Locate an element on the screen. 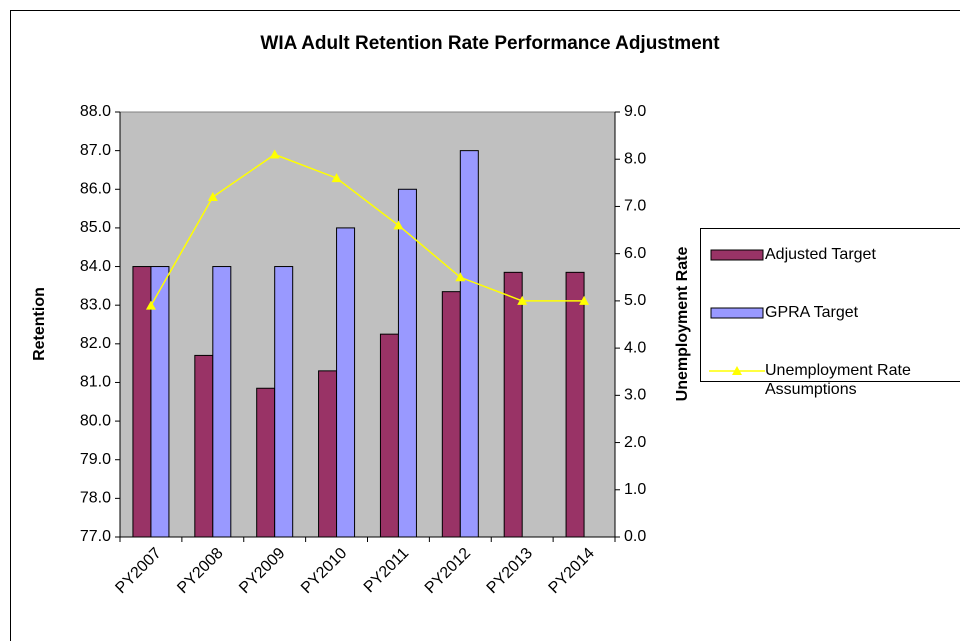 This screenshot has height=641, width=960. y-tick-label: 86.0 is located at coordinates (95, 188).